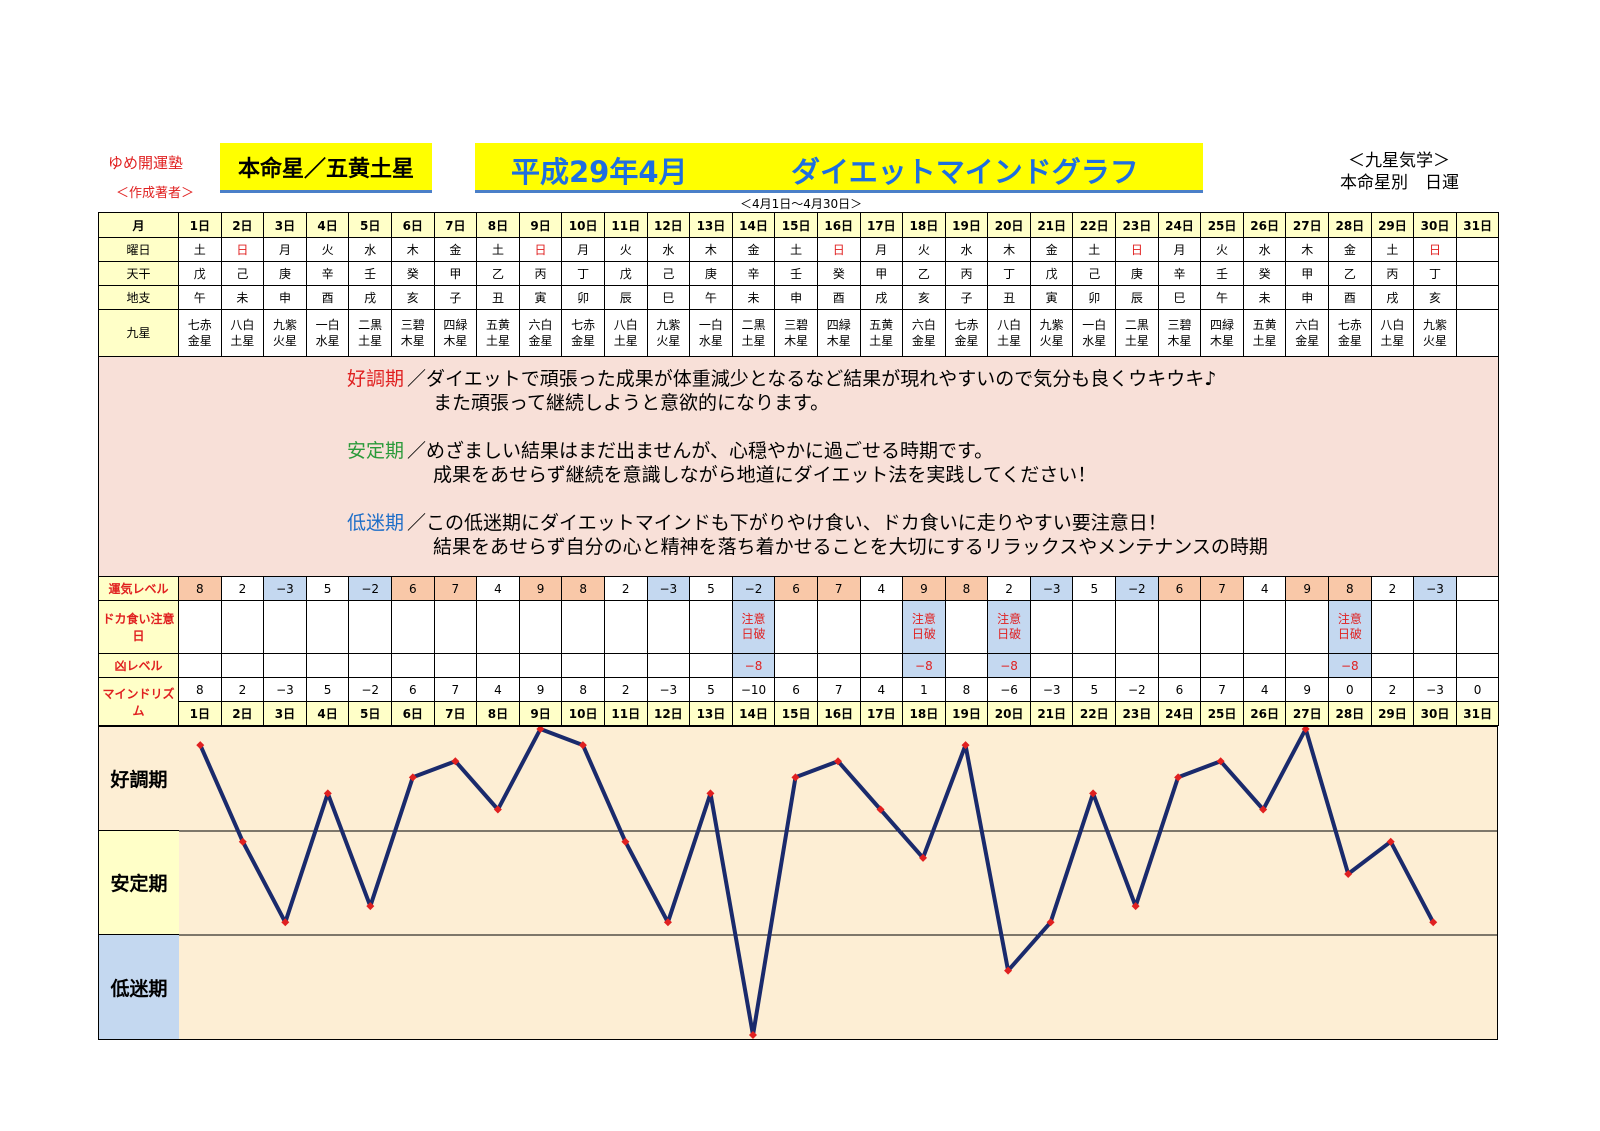 This screenshot has height=1131, width=1600. Describe the element at coordinates (146, 163) in the screenshot. I see `brand-name: ゆめ開運塾` at that location.